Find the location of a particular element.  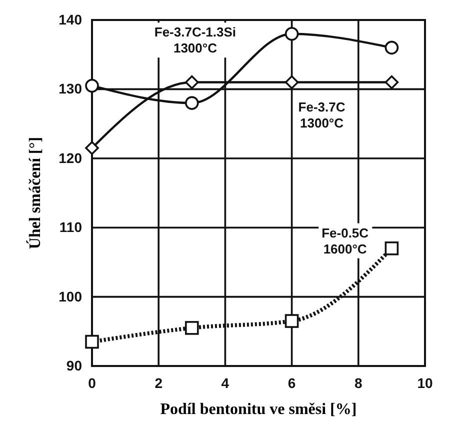

y-tick-label: 120 is located at coordinates (70, 158).